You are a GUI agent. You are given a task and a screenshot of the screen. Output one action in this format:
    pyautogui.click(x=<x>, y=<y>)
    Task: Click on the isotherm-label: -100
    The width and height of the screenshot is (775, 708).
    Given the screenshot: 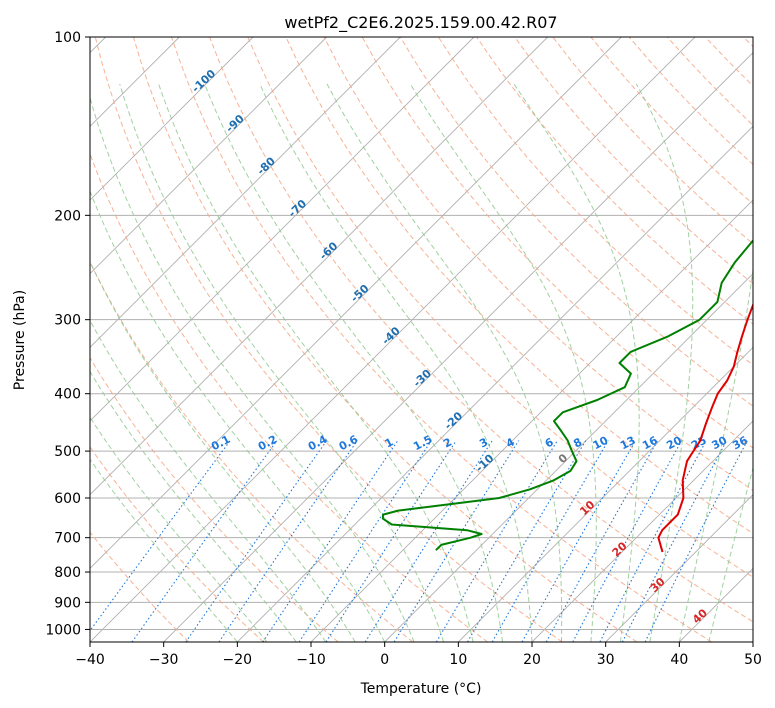 What is the action you would take?
    pyautogui.click(x=203, y=81)
    